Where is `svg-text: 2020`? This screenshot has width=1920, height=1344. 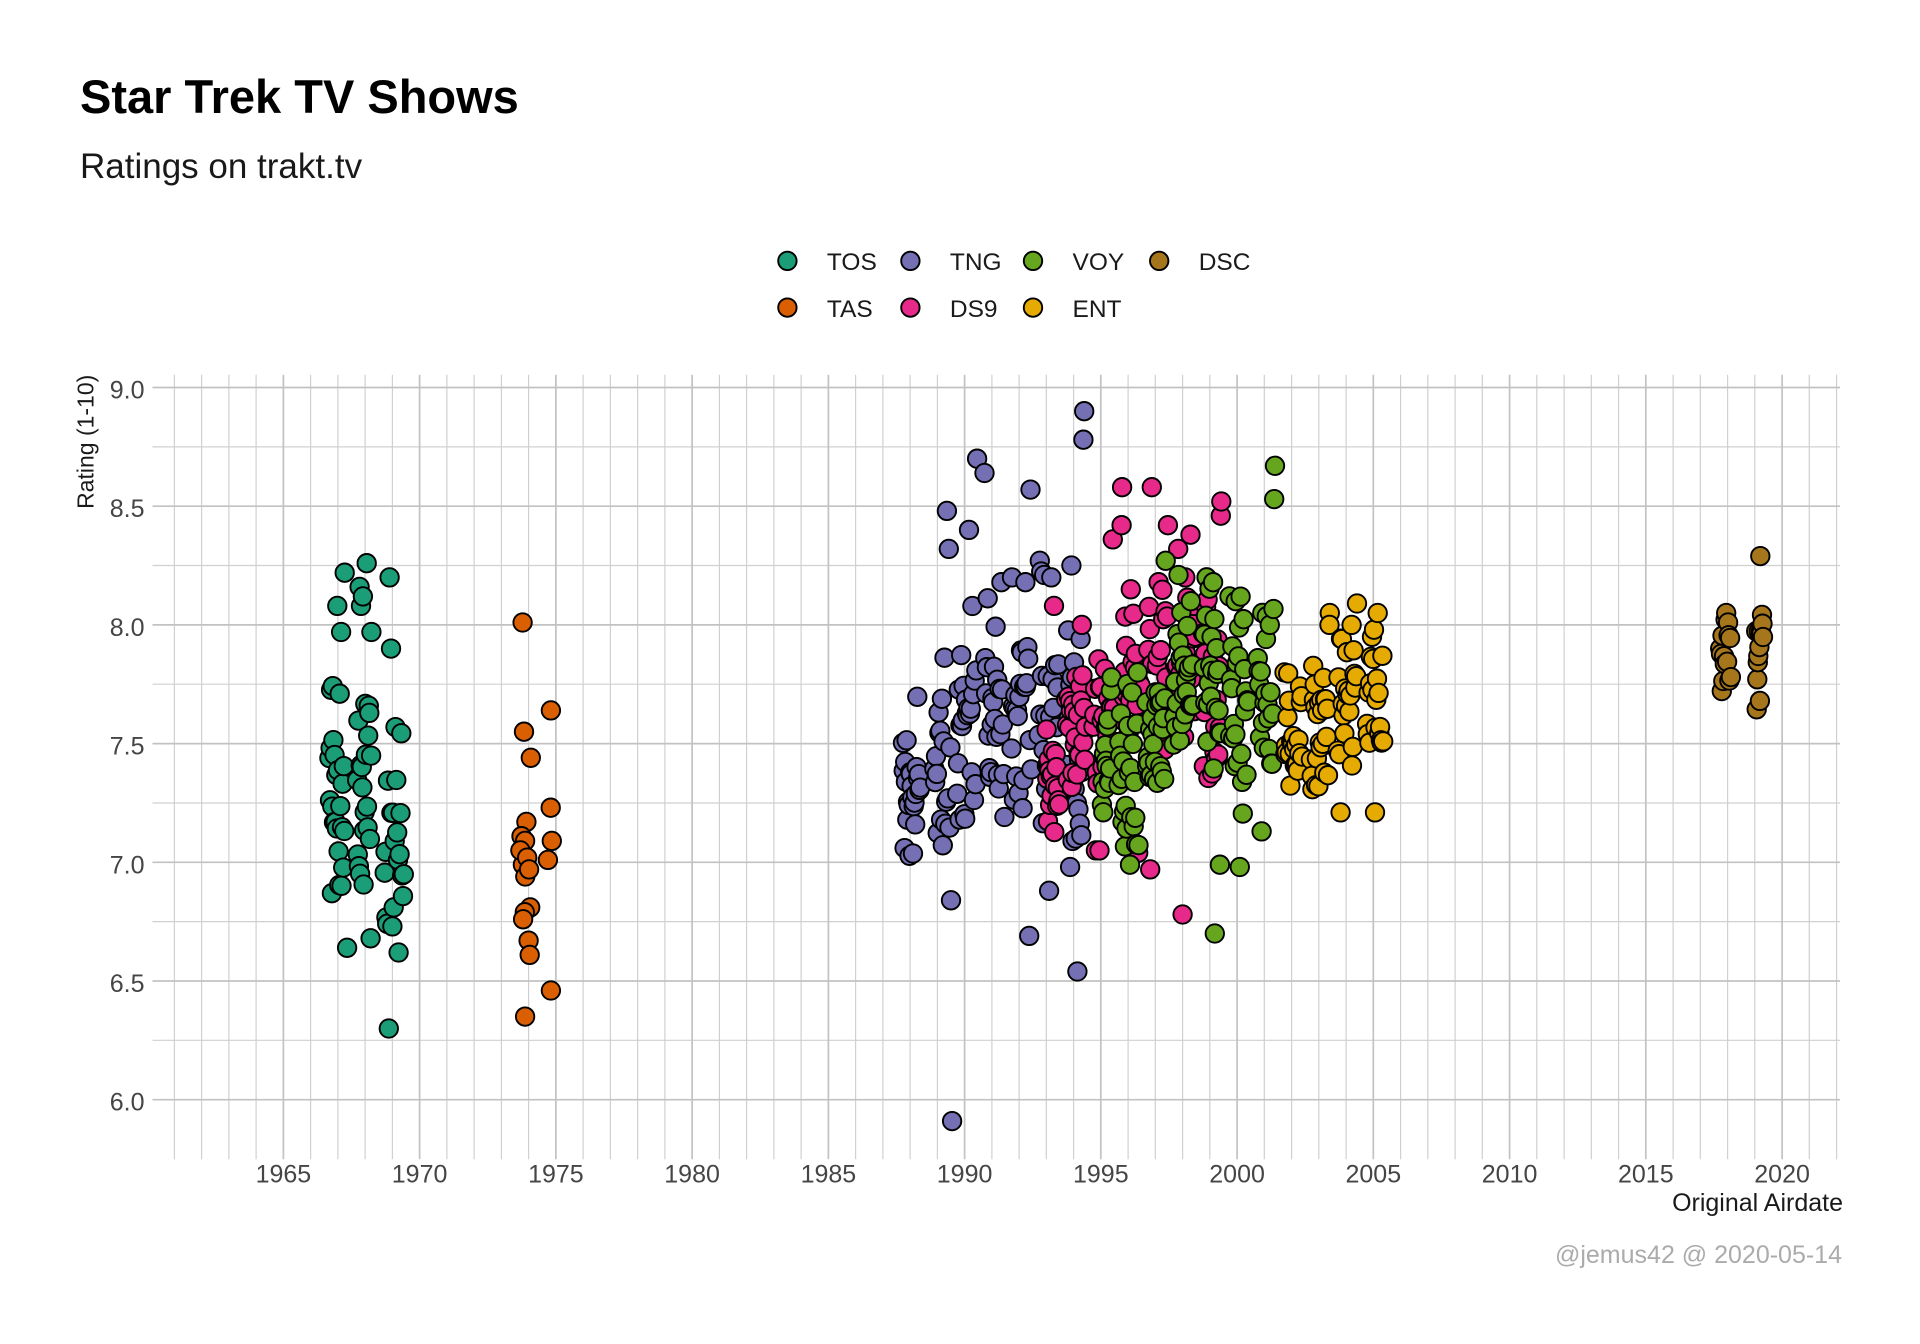 svg-text: 2020 is located at coordinates (1782, 1175).